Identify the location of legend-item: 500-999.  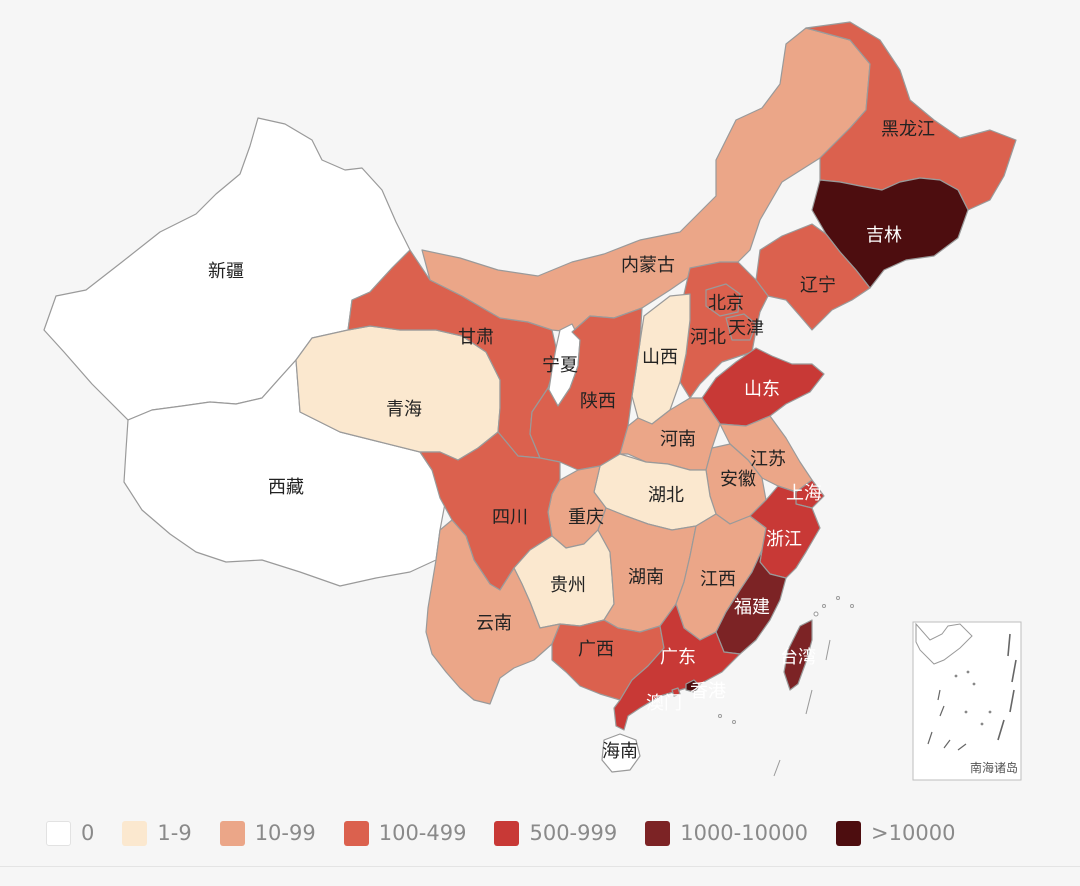
(556, 833).